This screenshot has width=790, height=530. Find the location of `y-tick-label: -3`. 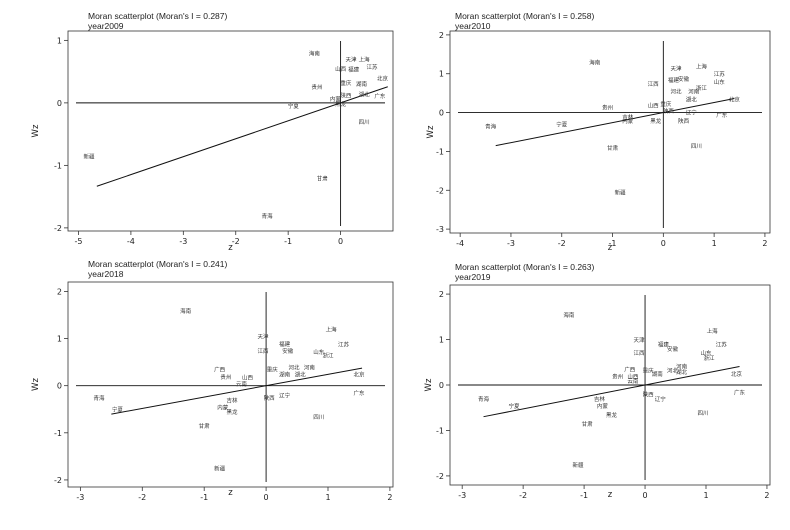

y-tick-label: -3 is located at coordinates (440, 229).